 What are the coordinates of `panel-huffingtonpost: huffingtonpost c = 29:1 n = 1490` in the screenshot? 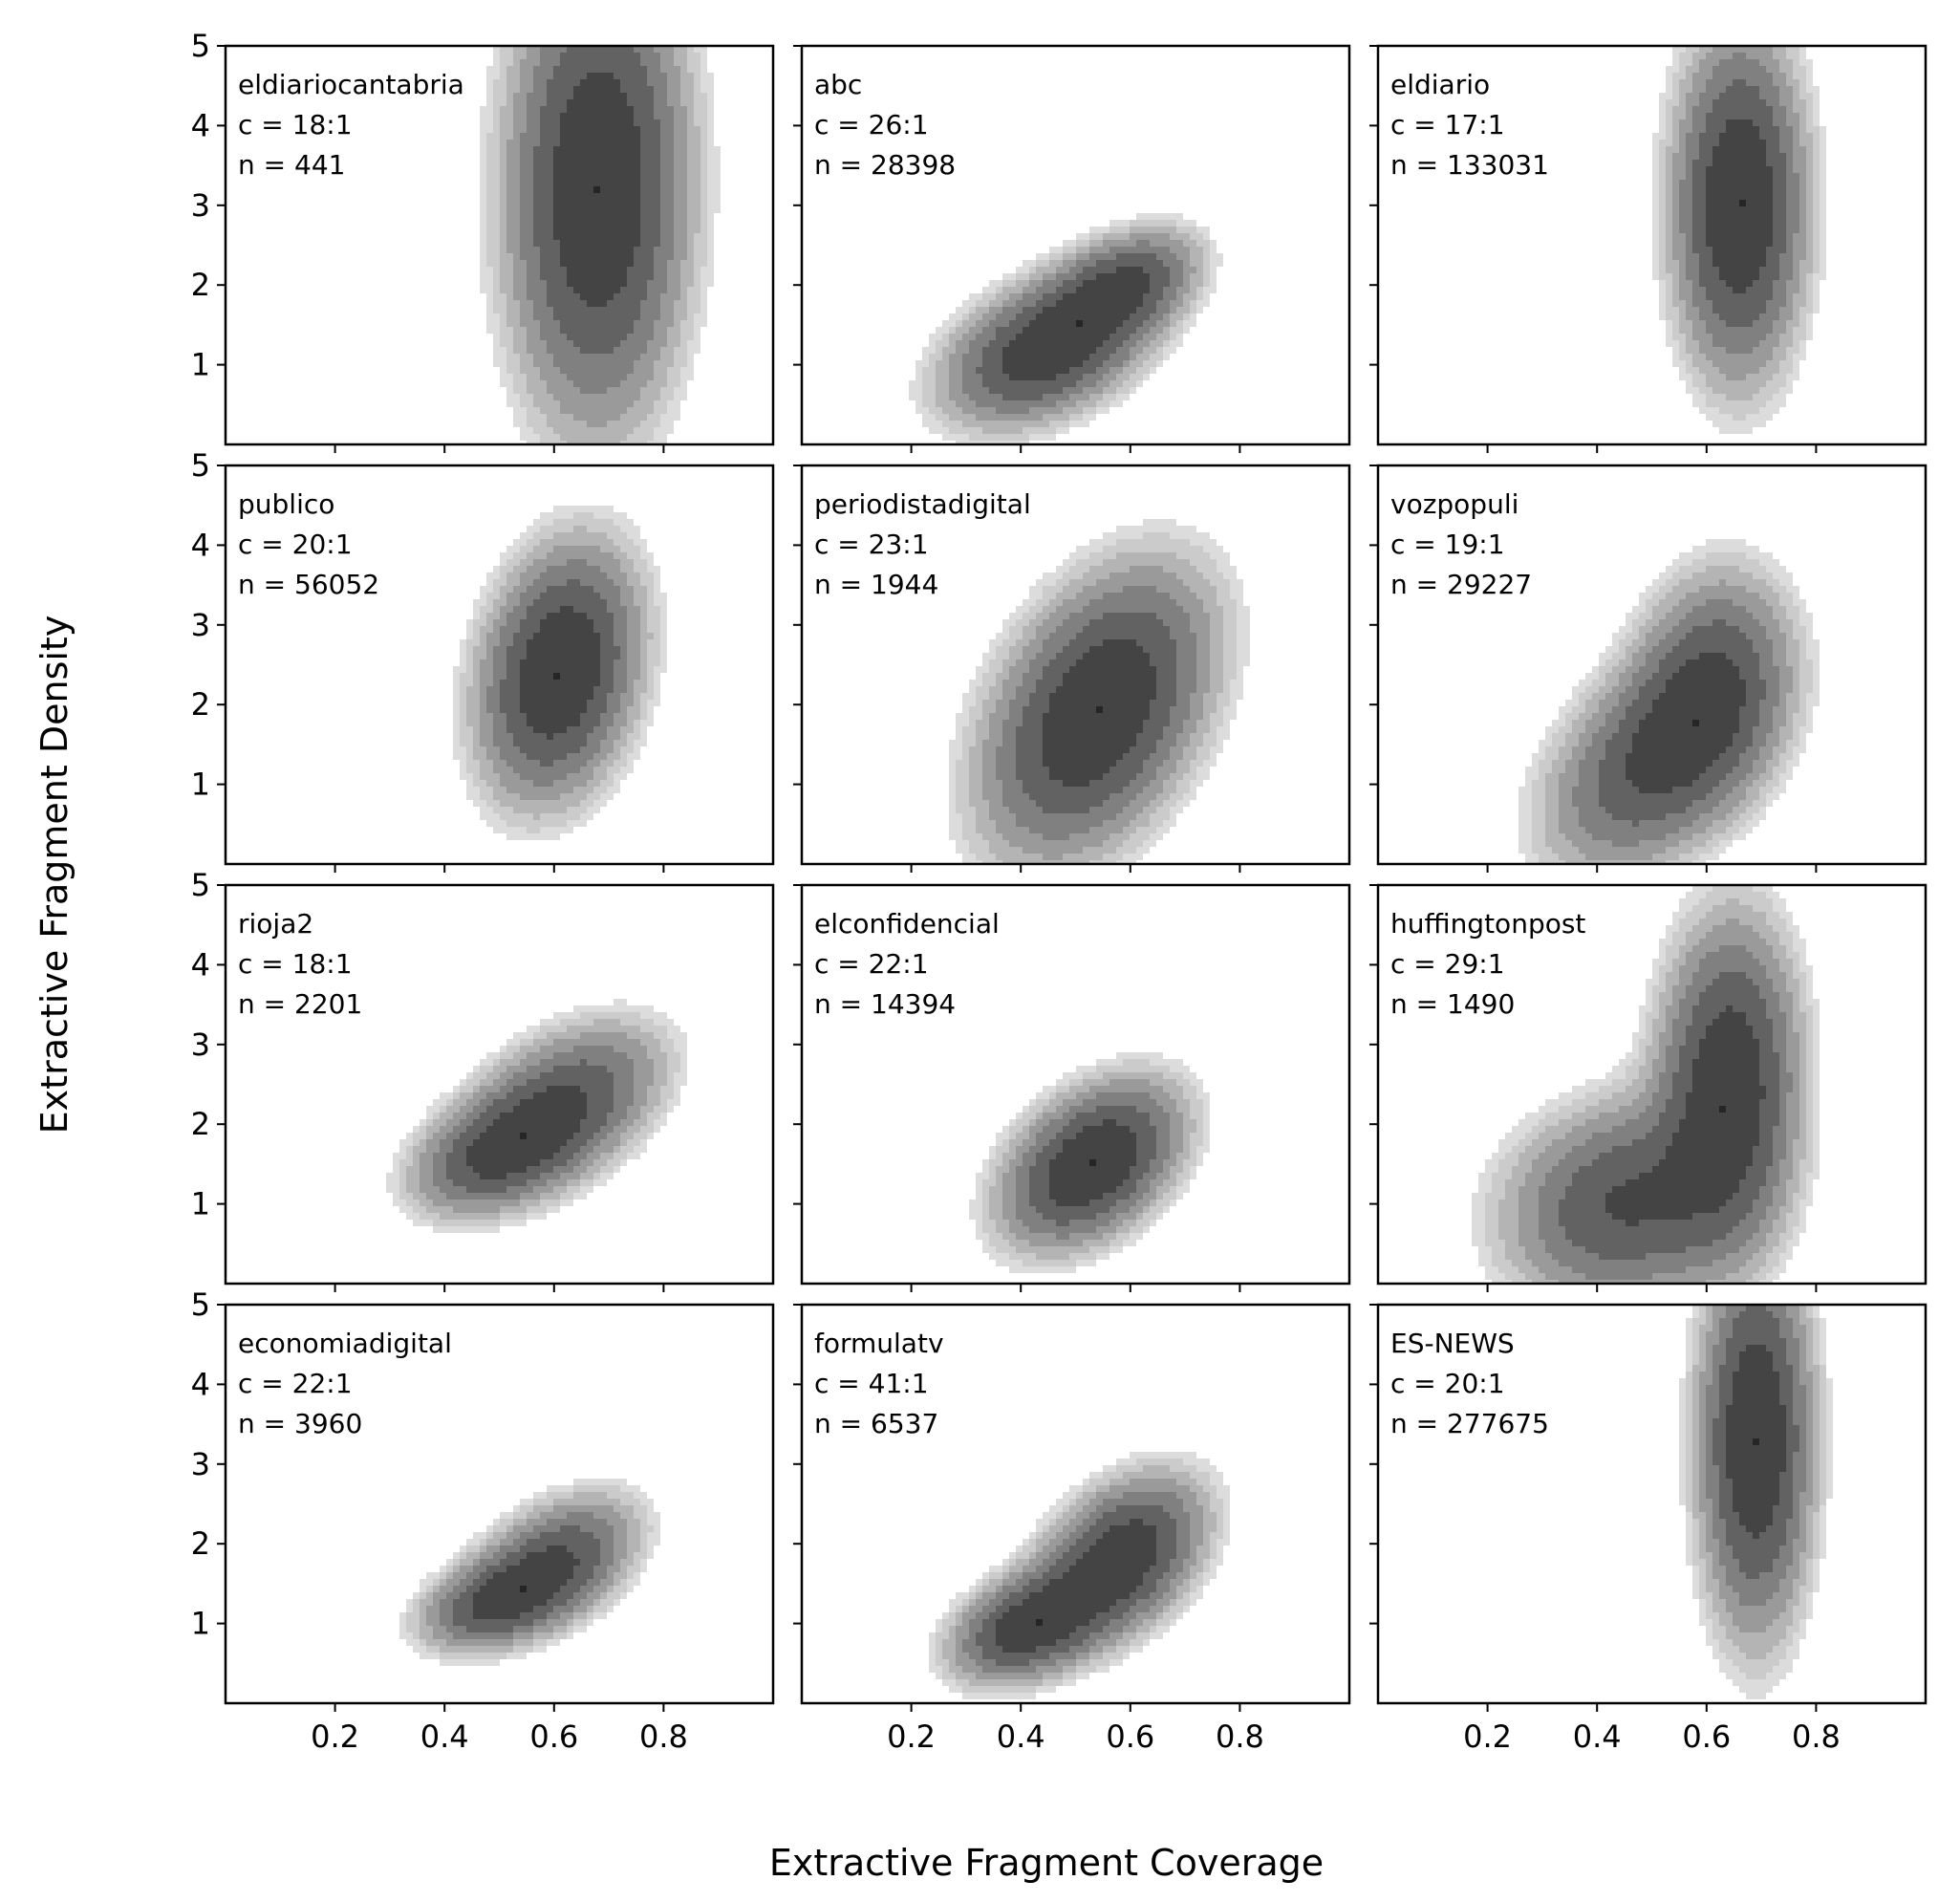 It's located at (1649, 1087).